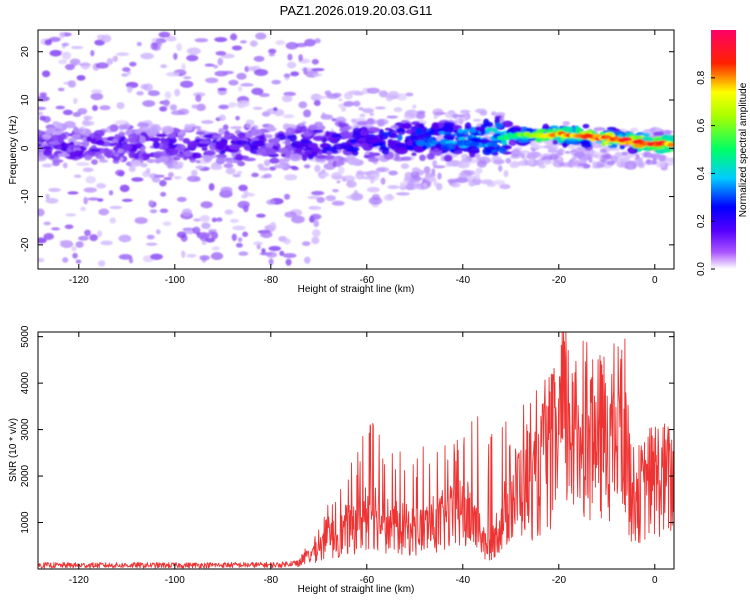 This screenshot has width=750, height=600. What do you see at coordinates (13, 150) in the screenshot?
I see `spectrogram-ylabel: Frequency (Hz)` at bounding box center [13, 150].